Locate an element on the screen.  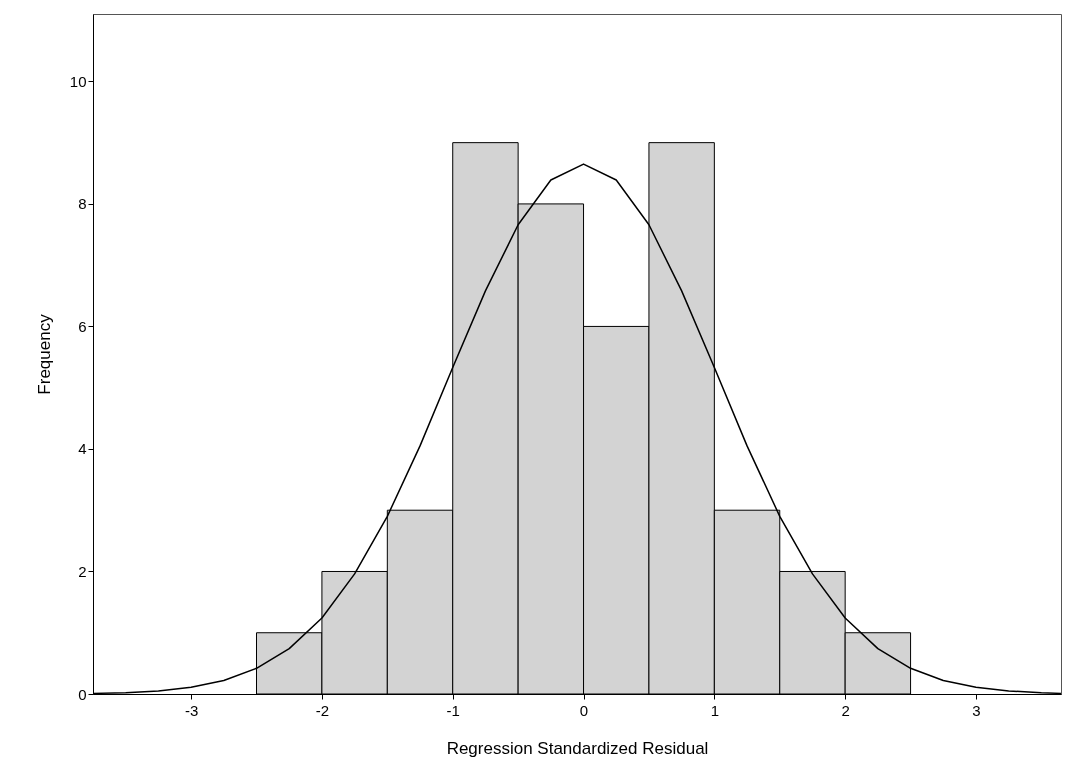
x-tick-label: 2 is located at coordinates (845, 710).